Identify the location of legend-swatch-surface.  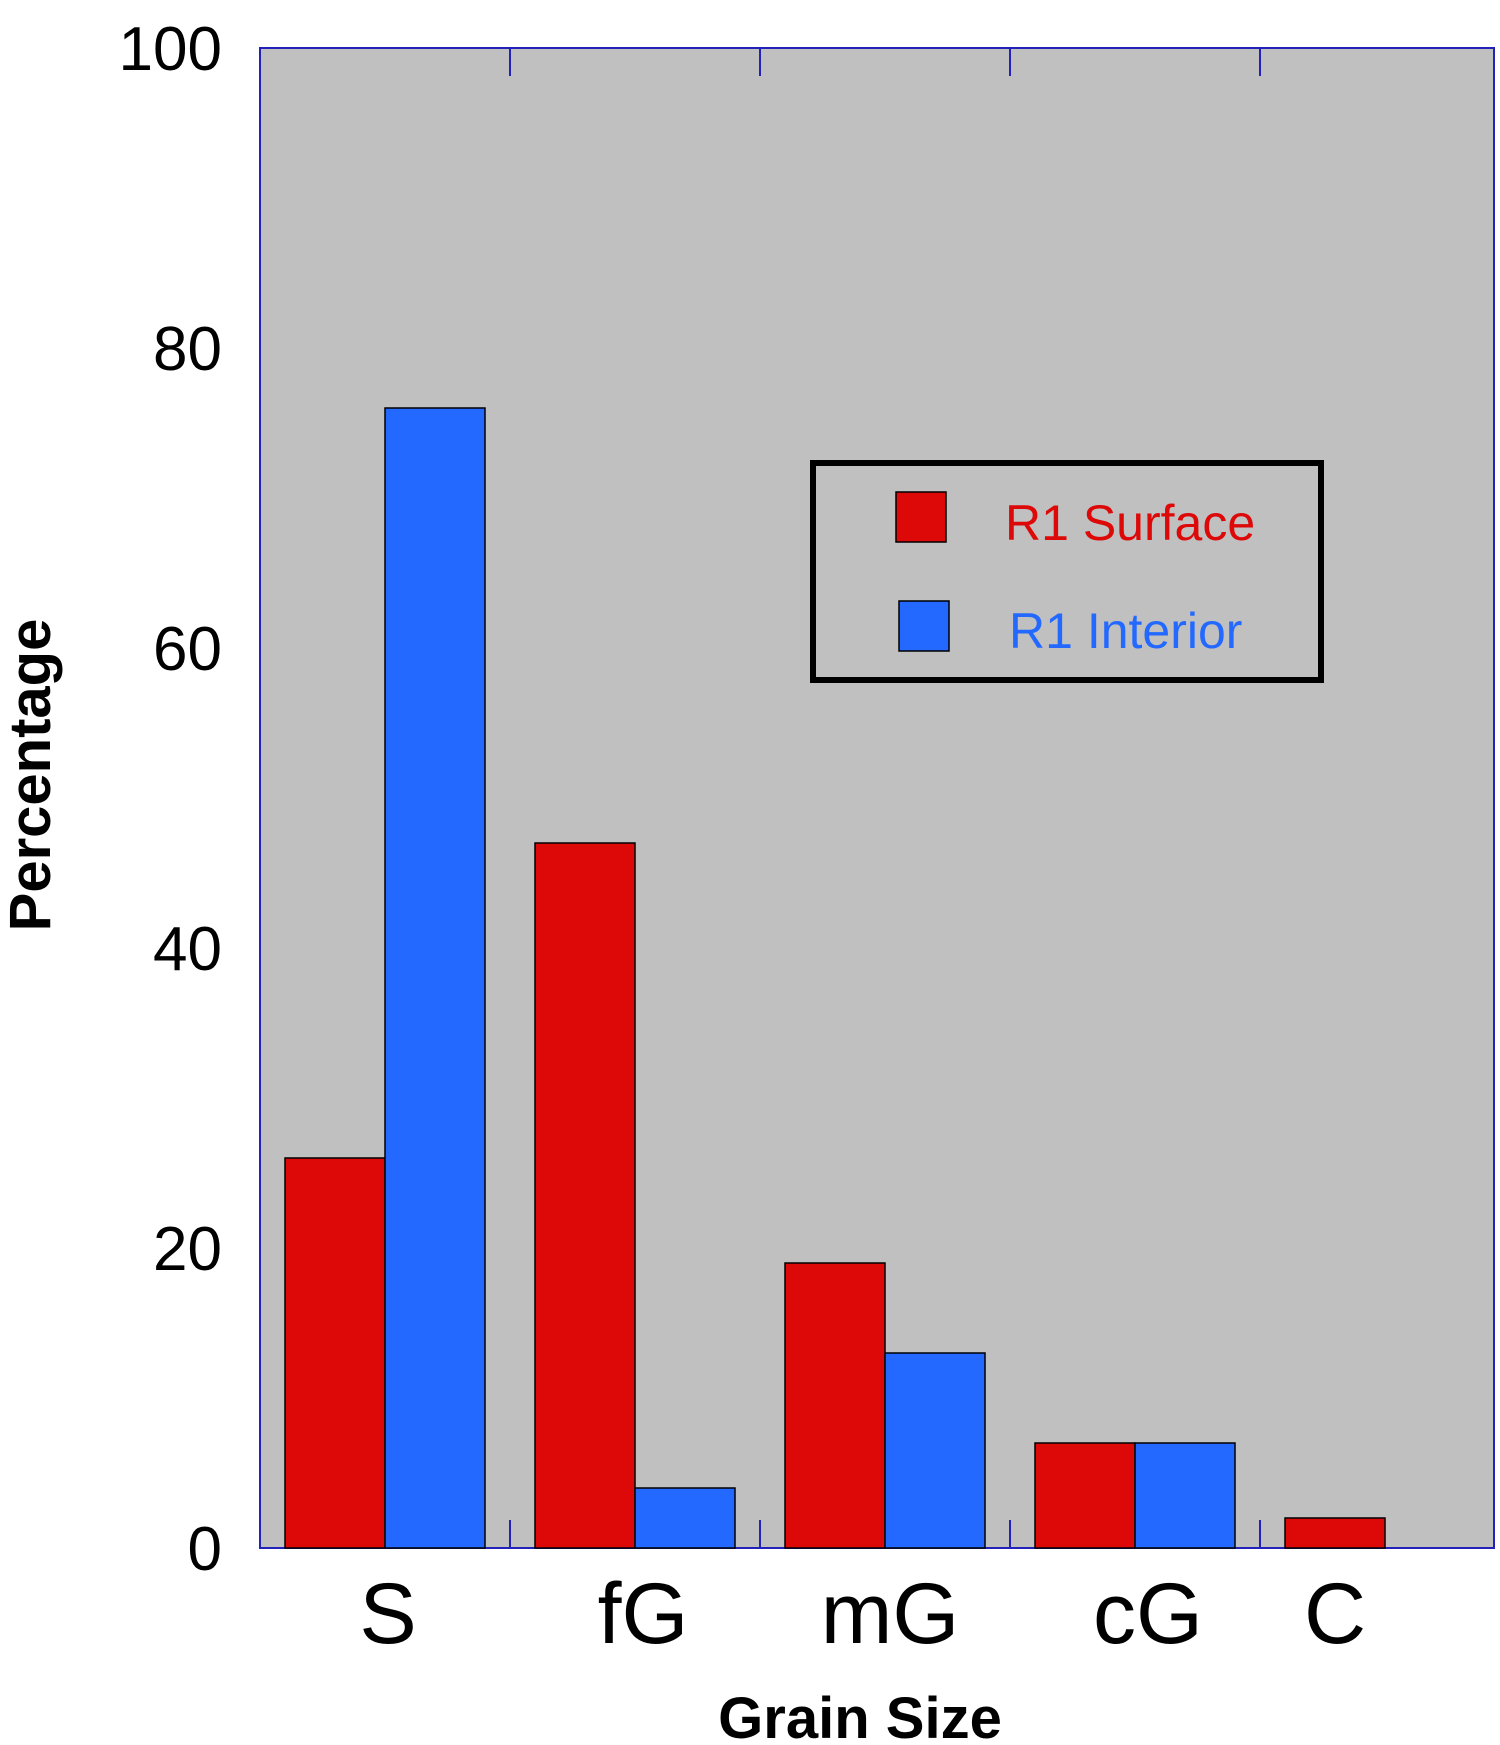
(921, 517).